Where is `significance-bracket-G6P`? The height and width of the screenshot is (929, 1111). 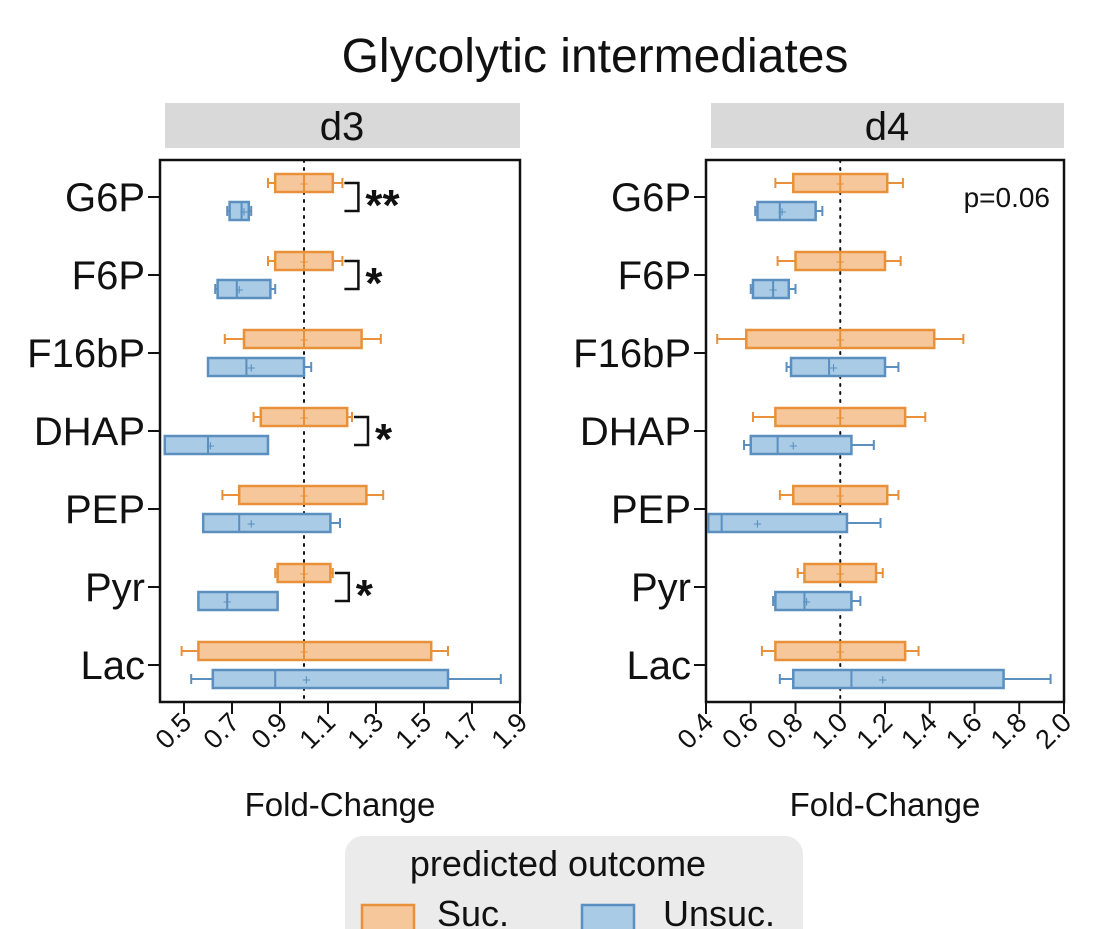
significance-bracket-G6P is located at coordinates (352, 197).